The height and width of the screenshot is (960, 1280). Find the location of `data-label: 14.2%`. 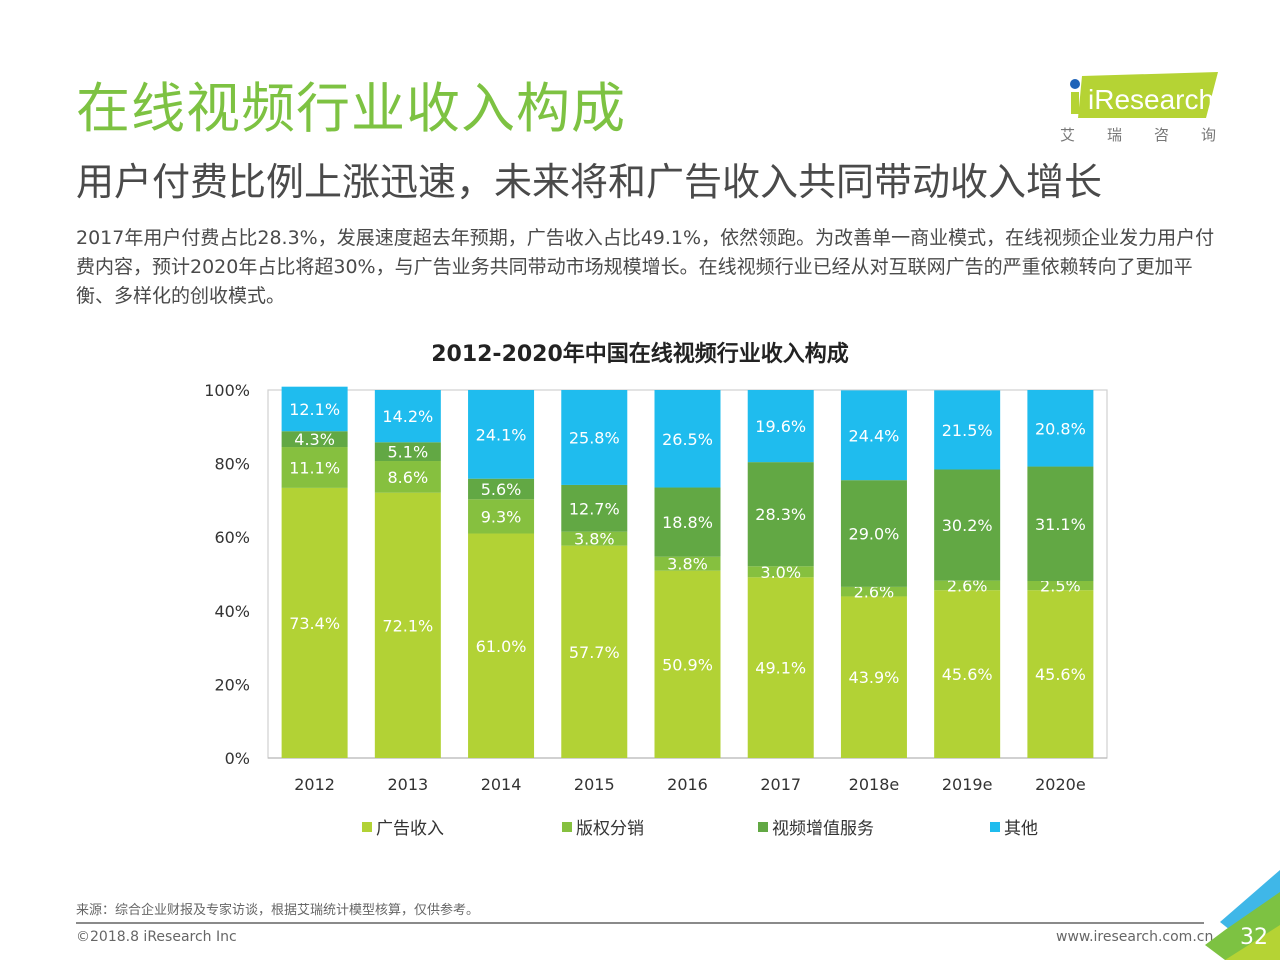

data-label: 14.2% is located at coordinates (407, 416).